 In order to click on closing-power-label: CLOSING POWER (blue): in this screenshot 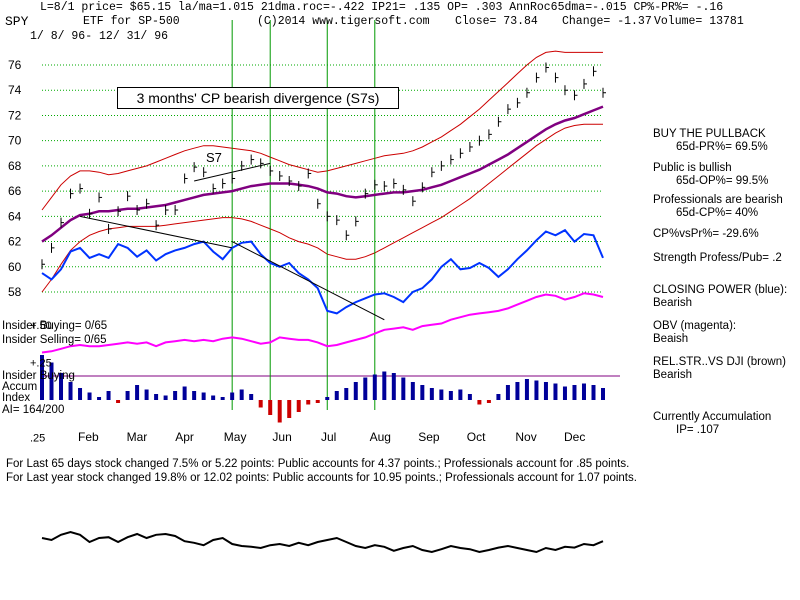, I will do `click(720, 290)`.